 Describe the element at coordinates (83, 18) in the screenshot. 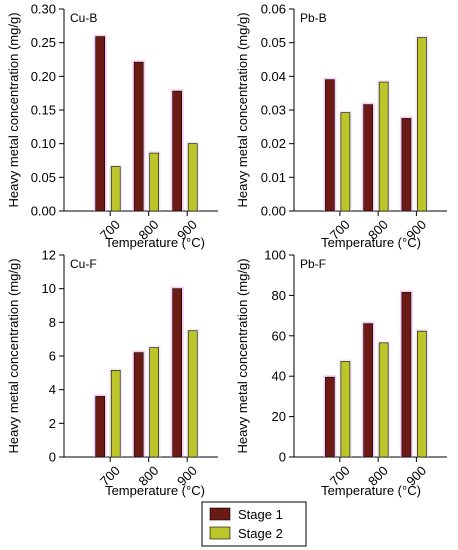

I see `panel-label: Cu-B` at that location.